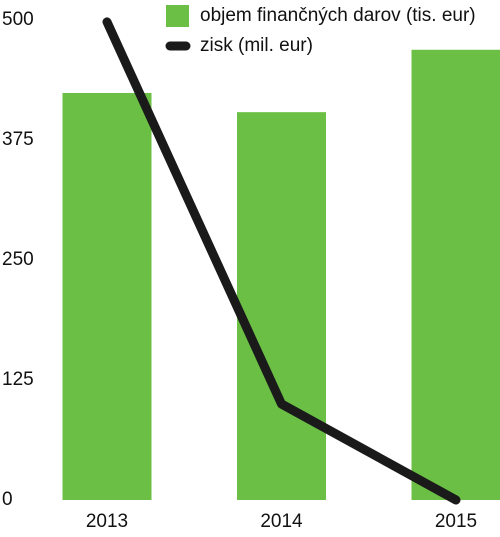 This screenshot has height=537, width=500. What do you see at coordinates (338, 15) in the screenshot?
I see `legend-label: objem finančných darov (tis. eur)` at bounding box center [338, 15].